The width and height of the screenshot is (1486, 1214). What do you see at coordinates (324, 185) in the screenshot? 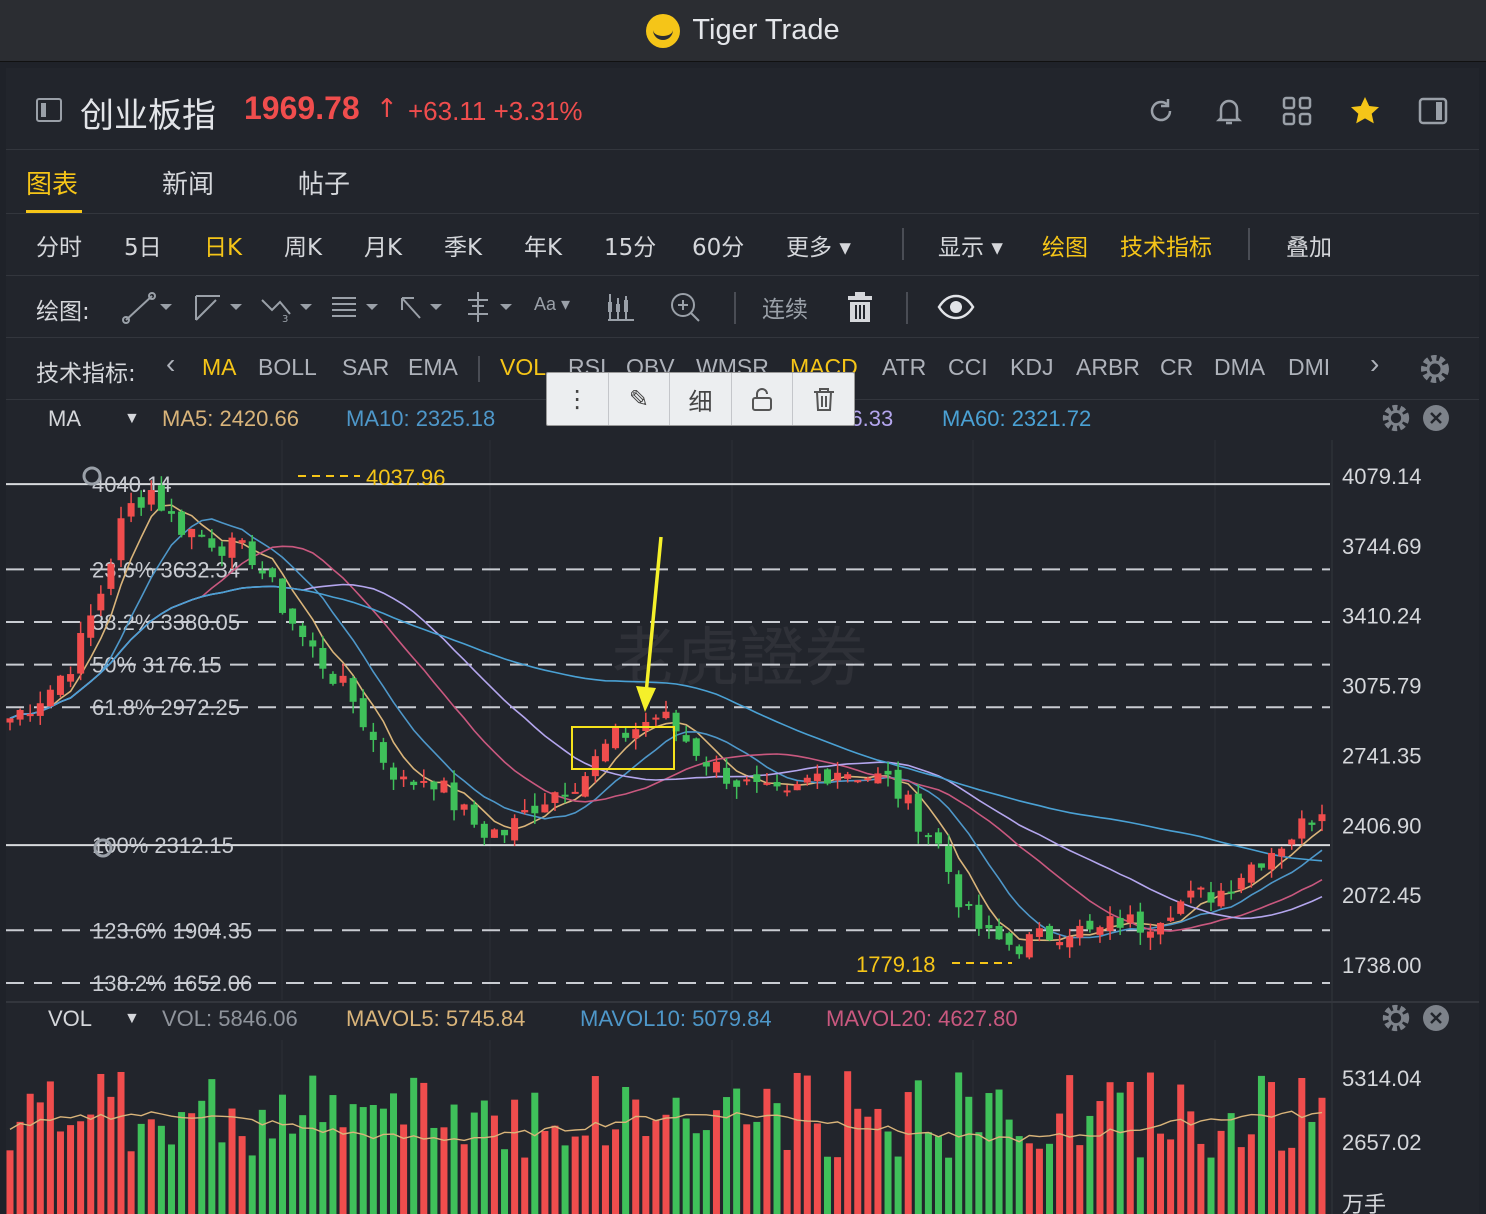
I see `tab-posts: 帖子` at bounding box center [324, 185].